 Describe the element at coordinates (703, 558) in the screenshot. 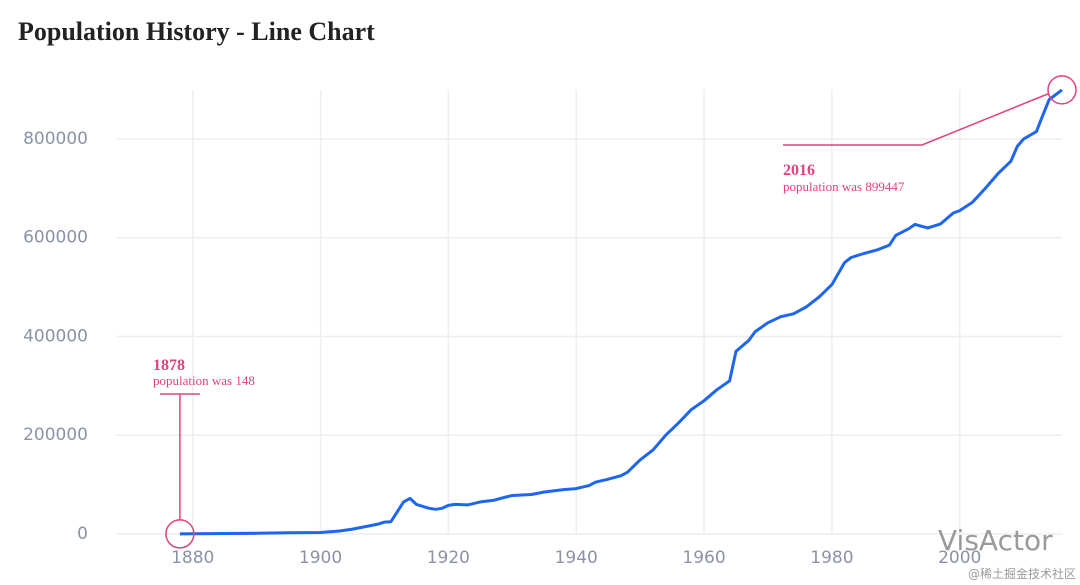

I see `x-tick-label: 1960` at that location.